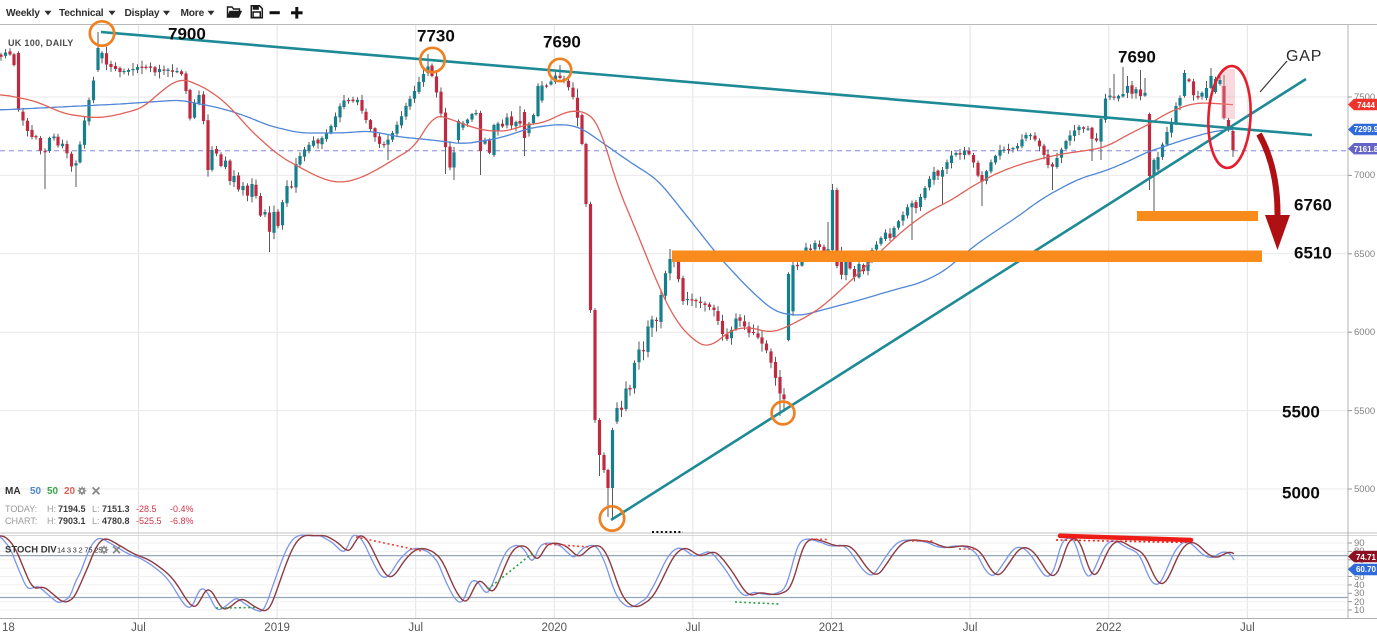 The height and width of the screenshot is (639, 1377). What do you see at coordinates (142, 13) in the screenshot?
I see `svg-text: Display` at bounding box center [142, 13].